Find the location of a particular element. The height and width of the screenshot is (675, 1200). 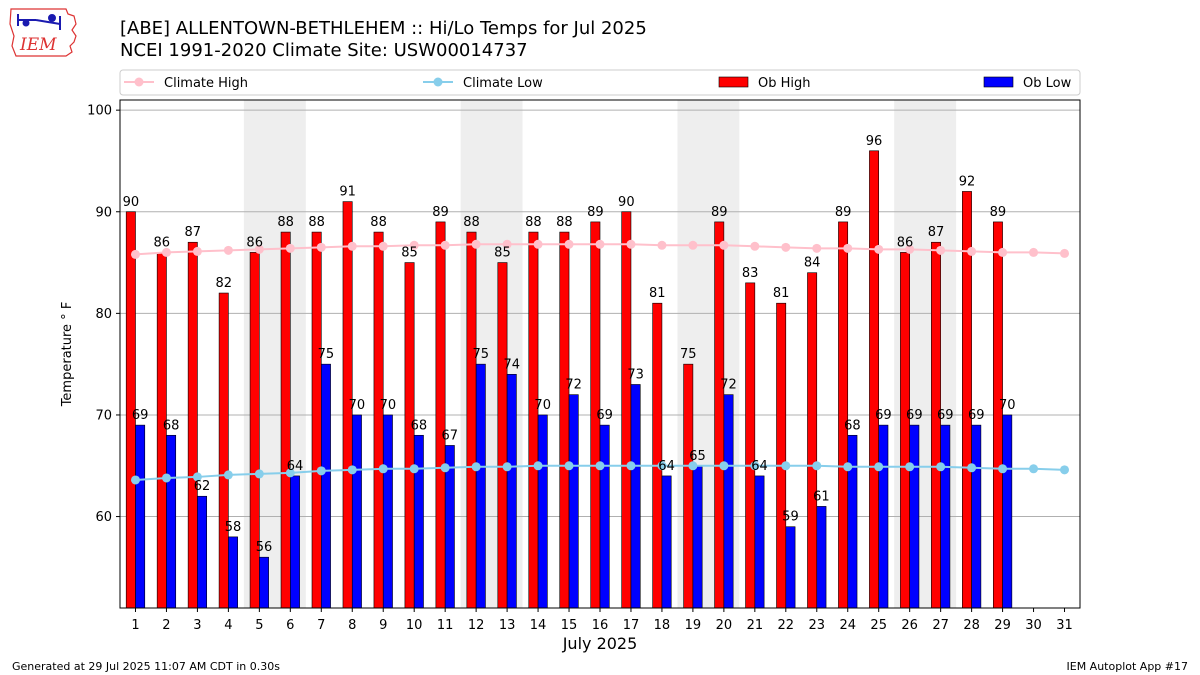

x-tick-label: 6 is located at coordinates (290, 625).